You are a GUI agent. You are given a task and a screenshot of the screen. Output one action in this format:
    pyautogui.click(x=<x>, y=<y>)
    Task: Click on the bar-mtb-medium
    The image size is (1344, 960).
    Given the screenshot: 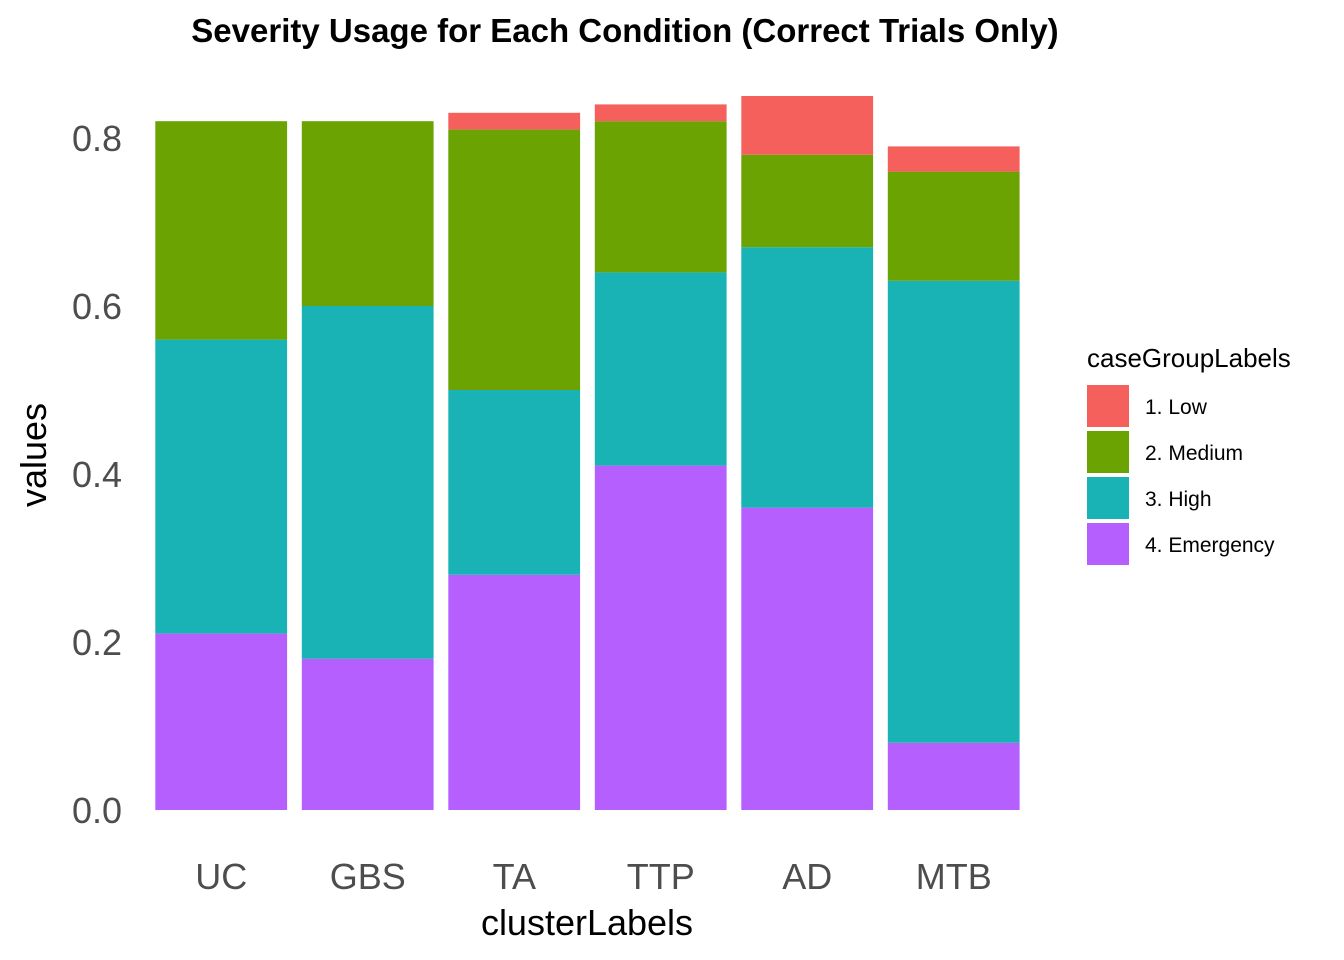 What is the action you would take?
    pyautogui.click(x=953, y=226)
    